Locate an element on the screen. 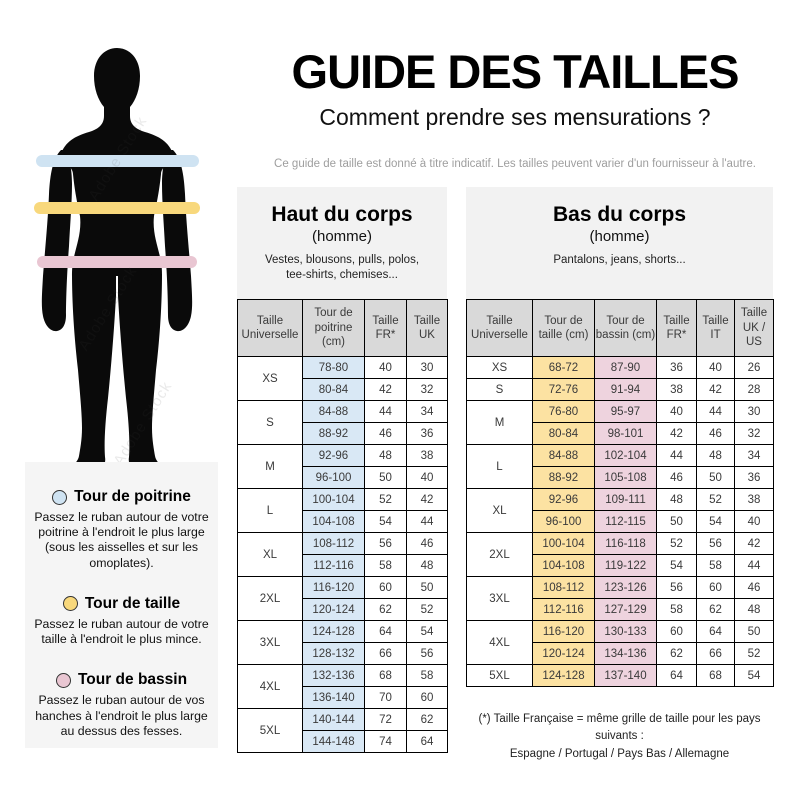  table-cell: 95-97 is located at coordinates (625, 411).